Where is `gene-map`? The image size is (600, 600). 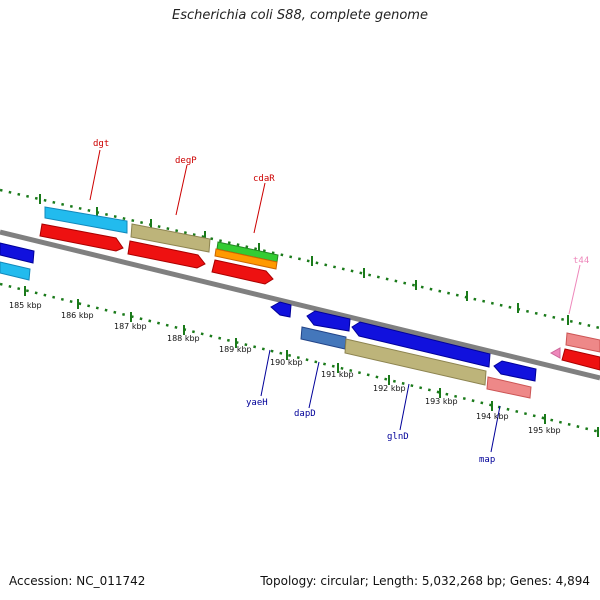 gene-map is located at coordinates (509, 387).